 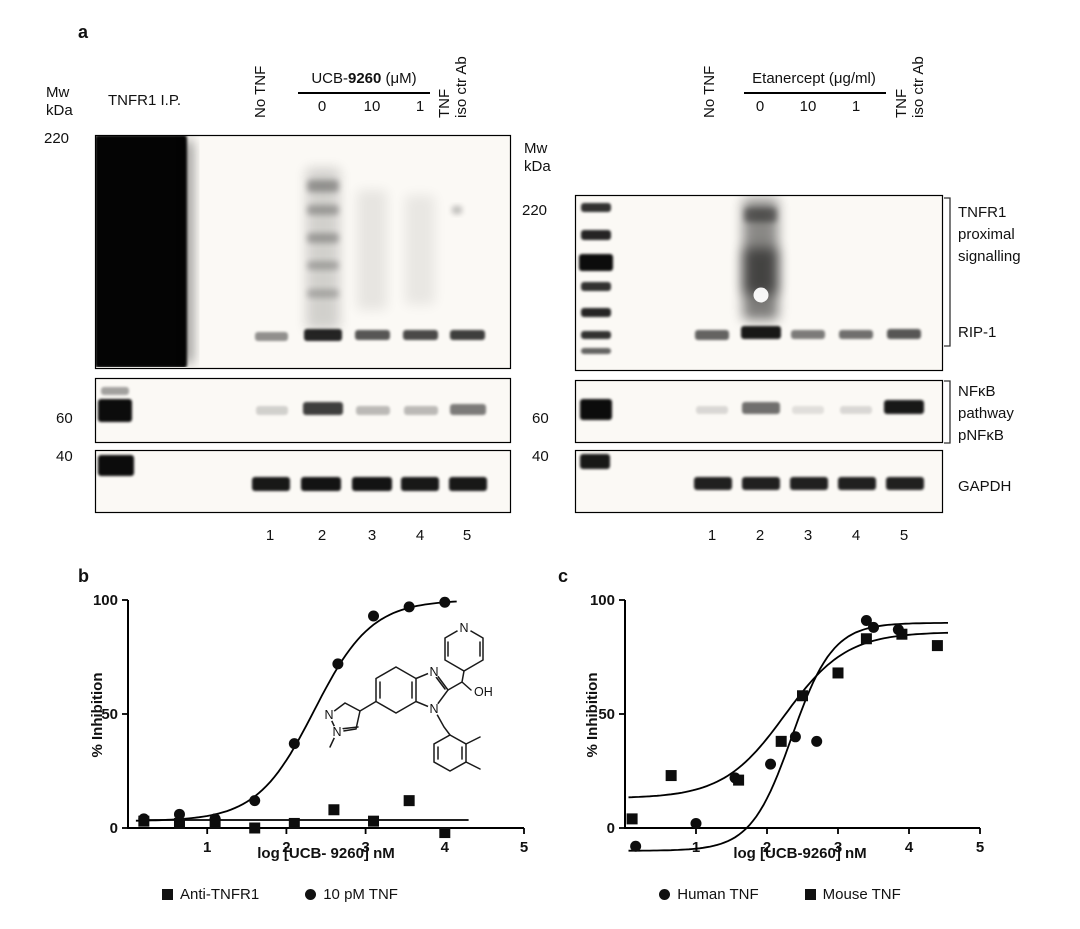 I want to click on treatment-units: (μM), so click(x=399, y=78).